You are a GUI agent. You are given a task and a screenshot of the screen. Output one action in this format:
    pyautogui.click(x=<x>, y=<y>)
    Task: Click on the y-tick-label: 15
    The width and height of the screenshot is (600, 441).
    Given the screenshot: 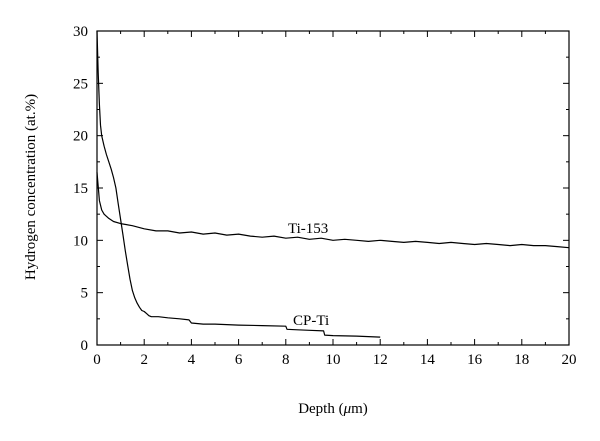 What is the action you would take?
    pyautogui.click(x=80, y=189)
    